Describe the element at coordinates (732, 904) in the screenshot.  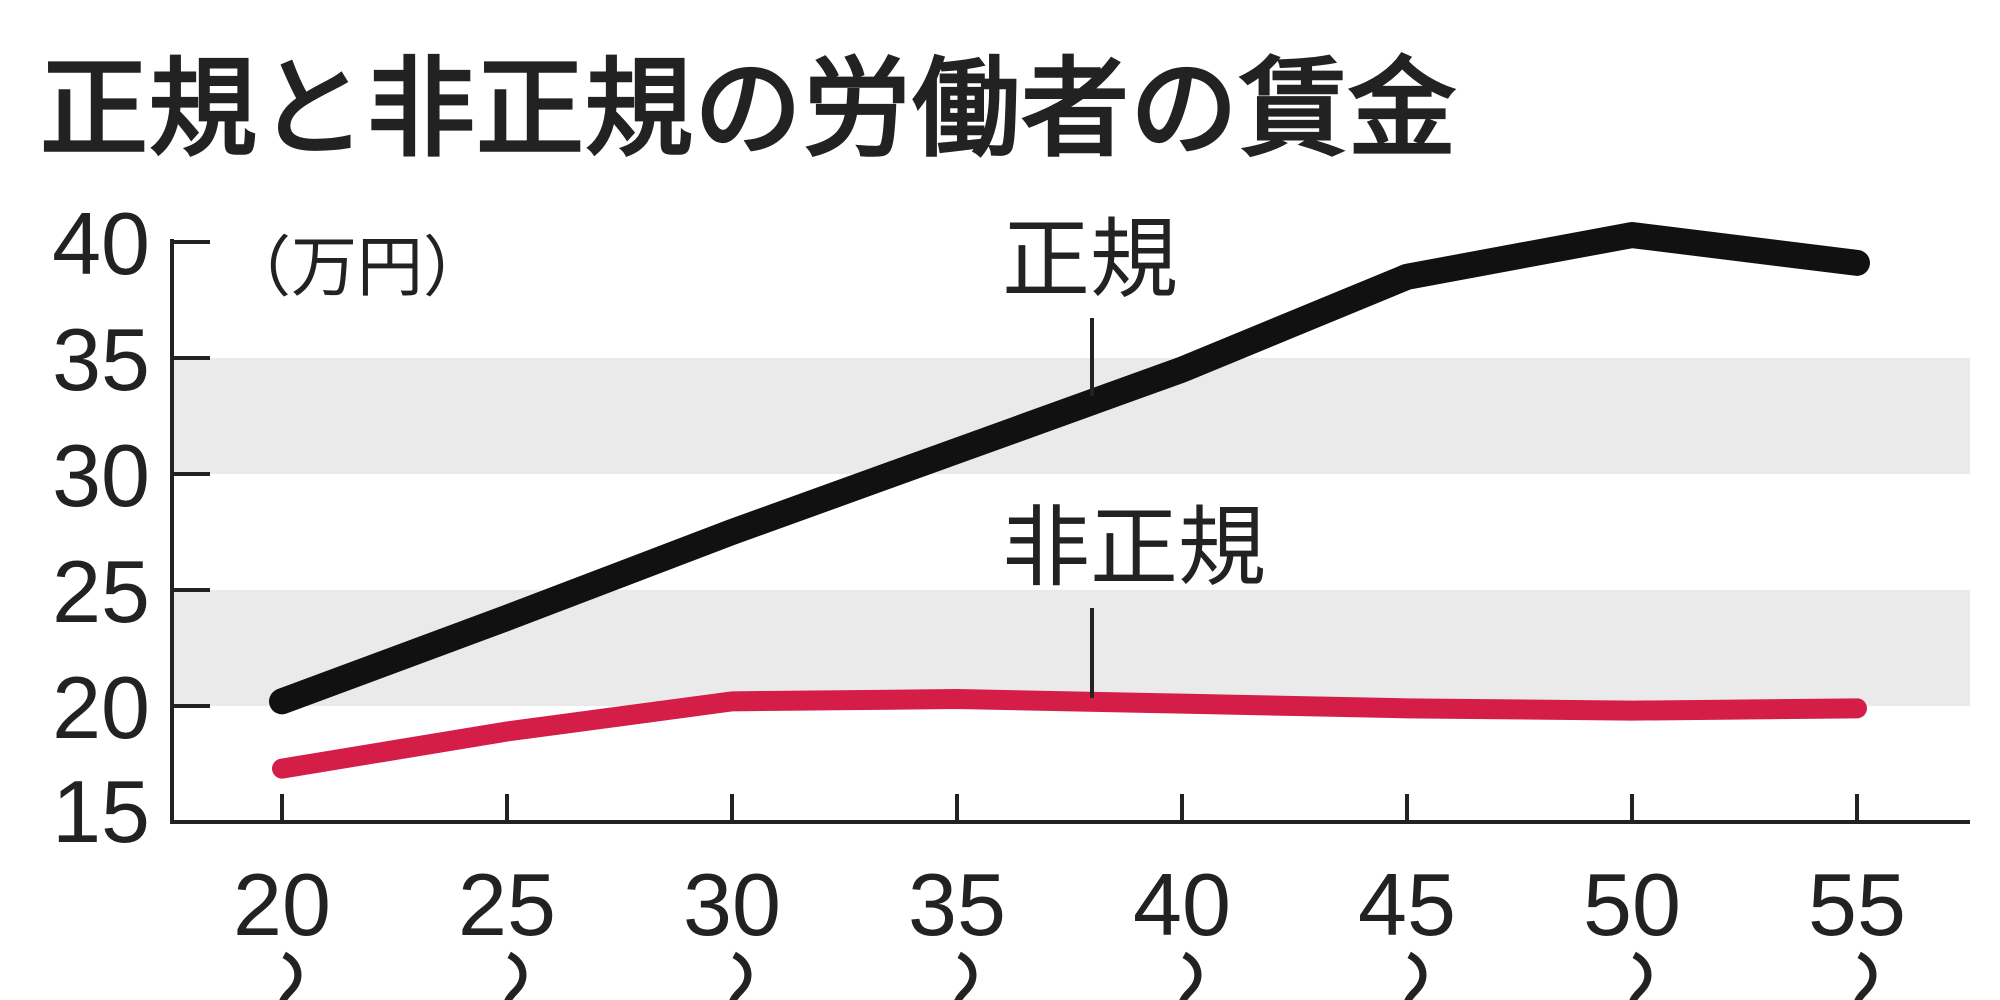
I see `x-tick-label-30: 30` at that location.